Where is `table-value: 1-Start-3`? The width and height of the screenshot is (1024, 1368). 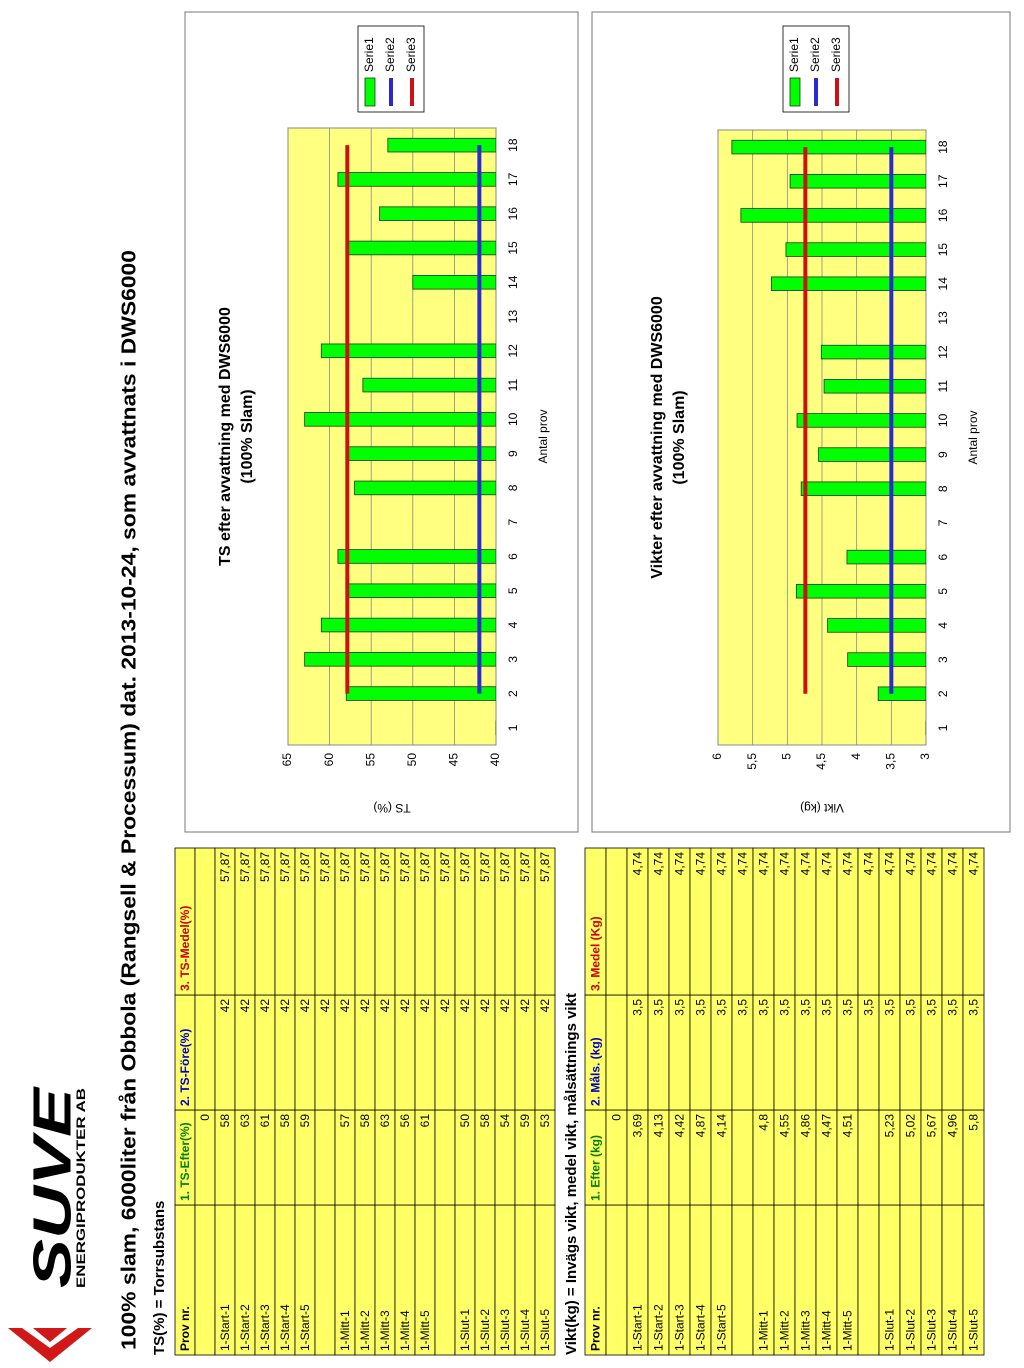
table-value: 1-Start-3 is located at coordinates (265, 1327).